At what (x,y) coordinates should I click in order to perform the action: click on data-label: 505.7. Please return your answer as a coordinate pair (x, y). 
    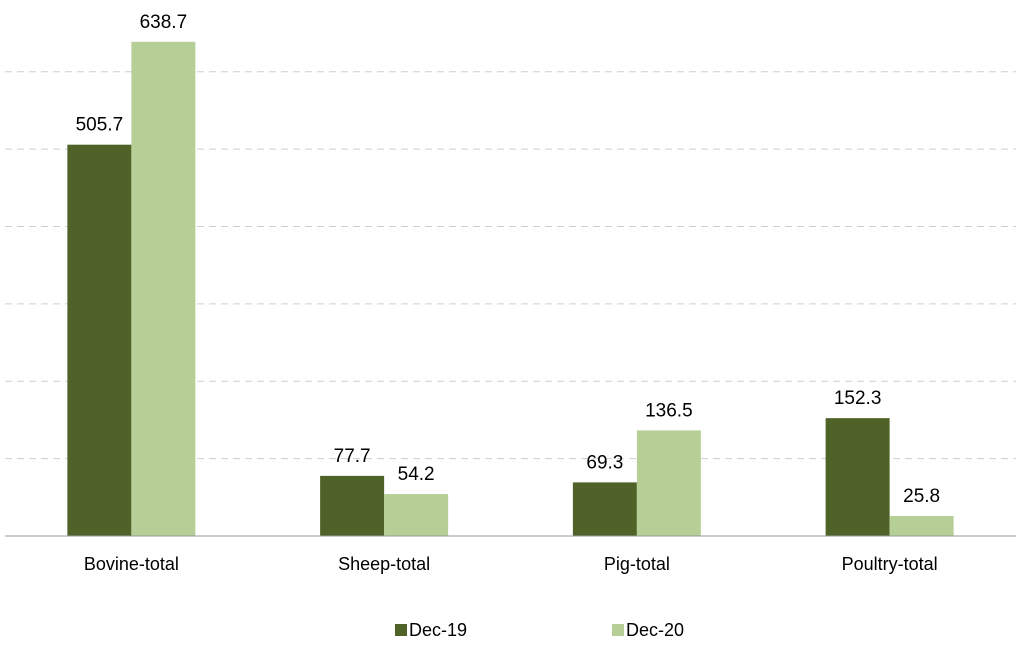
    Looking at the image, I should click on (100, 125).